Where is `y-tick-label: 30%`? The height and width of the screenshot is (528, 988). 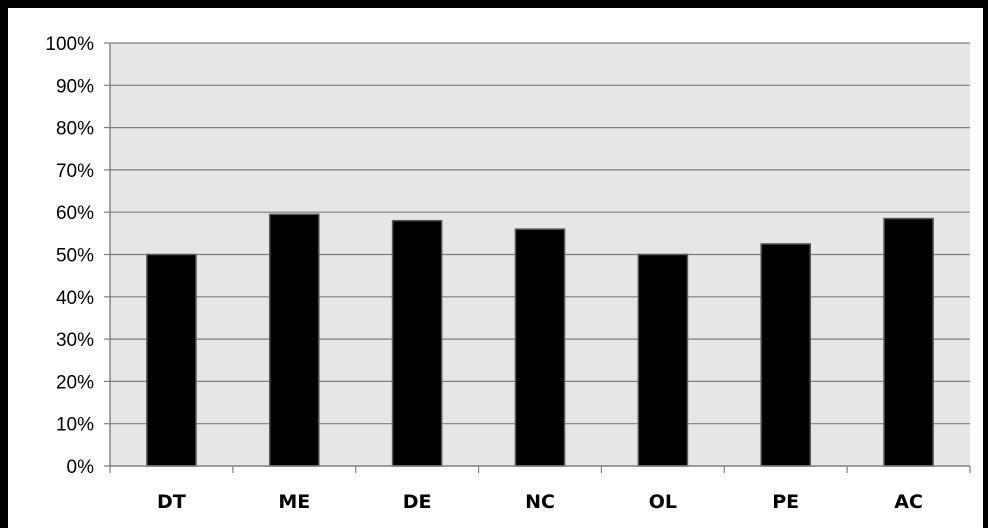
y-tick-label: 30% is located at coordinates (75, 340).